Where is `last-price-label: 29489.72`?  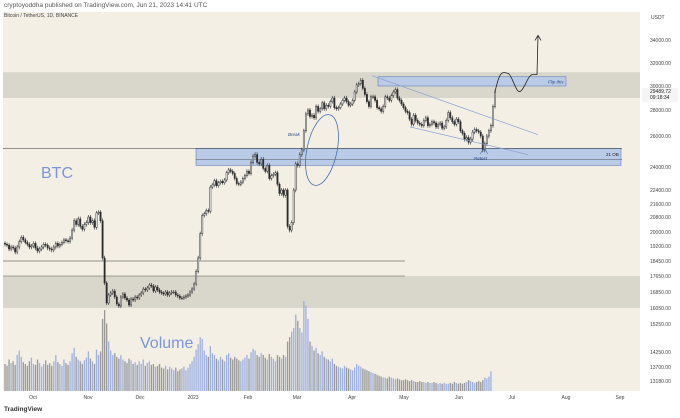
last-price-label: 29489.72 is located at coordinates (660, 92).